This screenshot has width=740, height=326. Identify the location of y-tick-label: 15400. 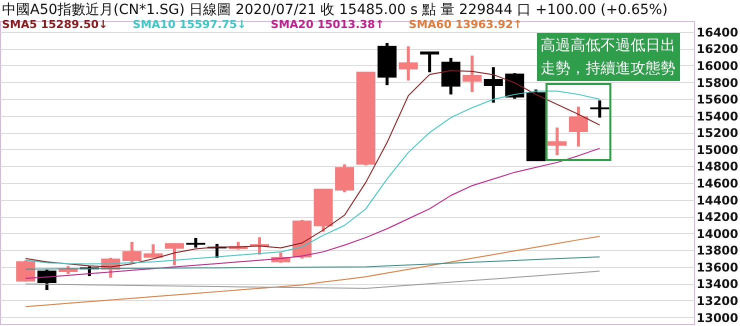
(717, 116).